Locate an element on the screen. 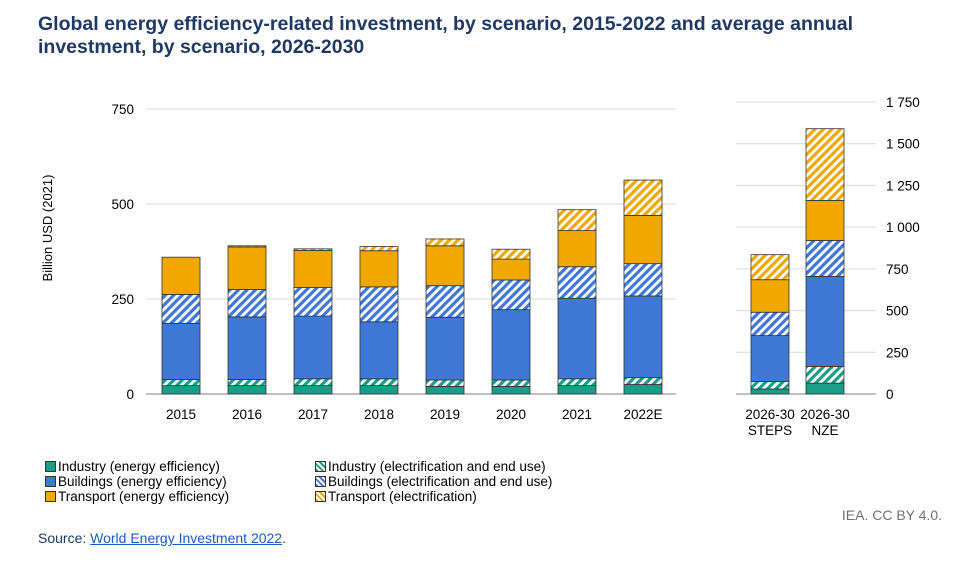  source-note: Source: World Energy Investment 2022. is located at coordinates (162, 538).